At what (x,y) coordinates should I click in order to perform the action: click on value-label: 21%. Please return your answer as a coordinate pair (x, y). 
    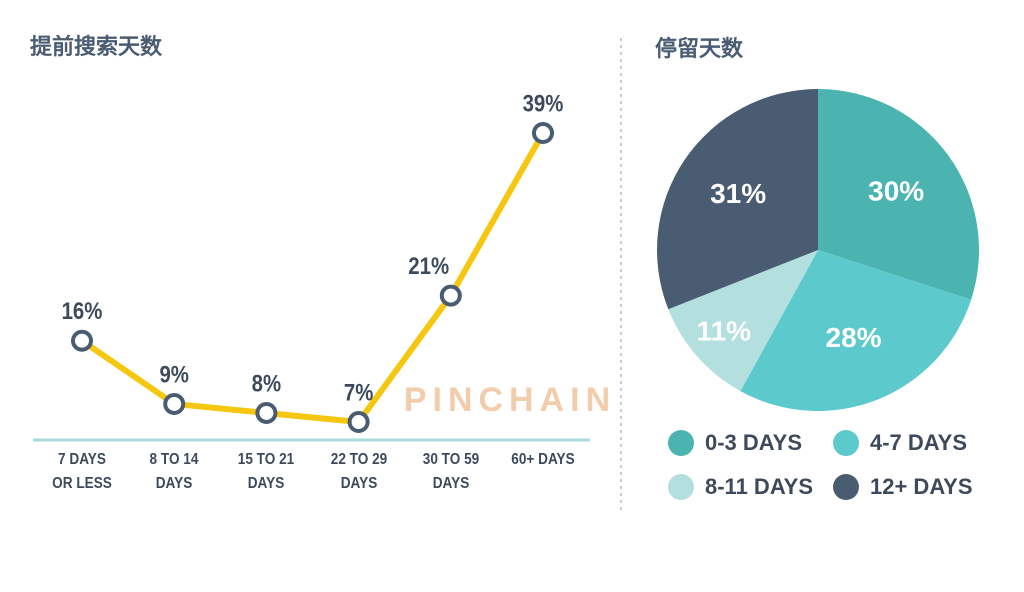
    Looking at the image, I should click on (428, 265).